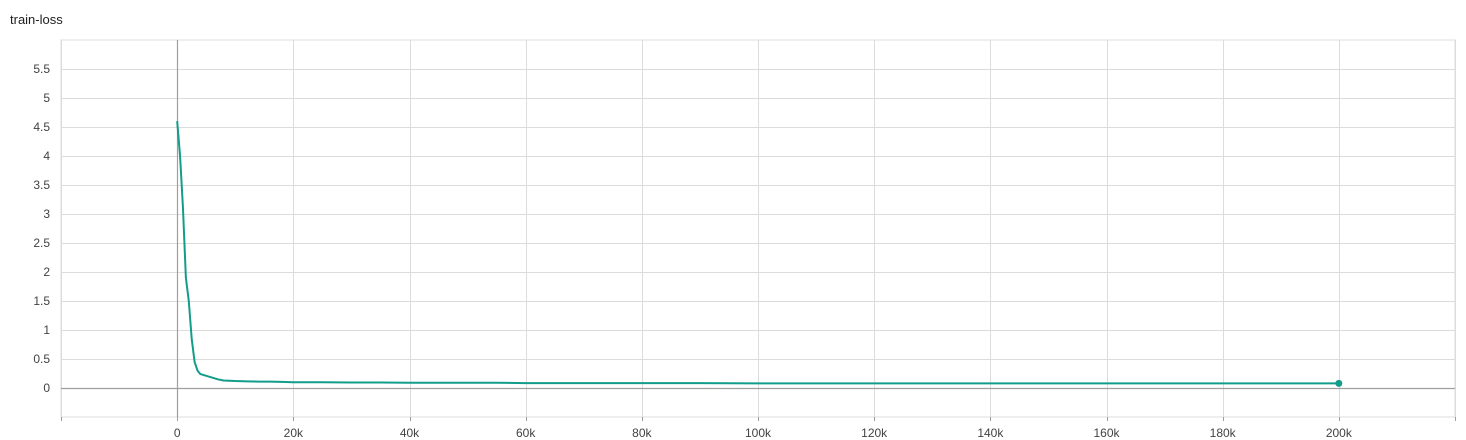 Image resolution: width=1466 pixels, height=440 pixels. What do you see at coordinates (526, 433) in the screenshot?
I see `x-tick-label: 60k` at bounding box center [526, 433].